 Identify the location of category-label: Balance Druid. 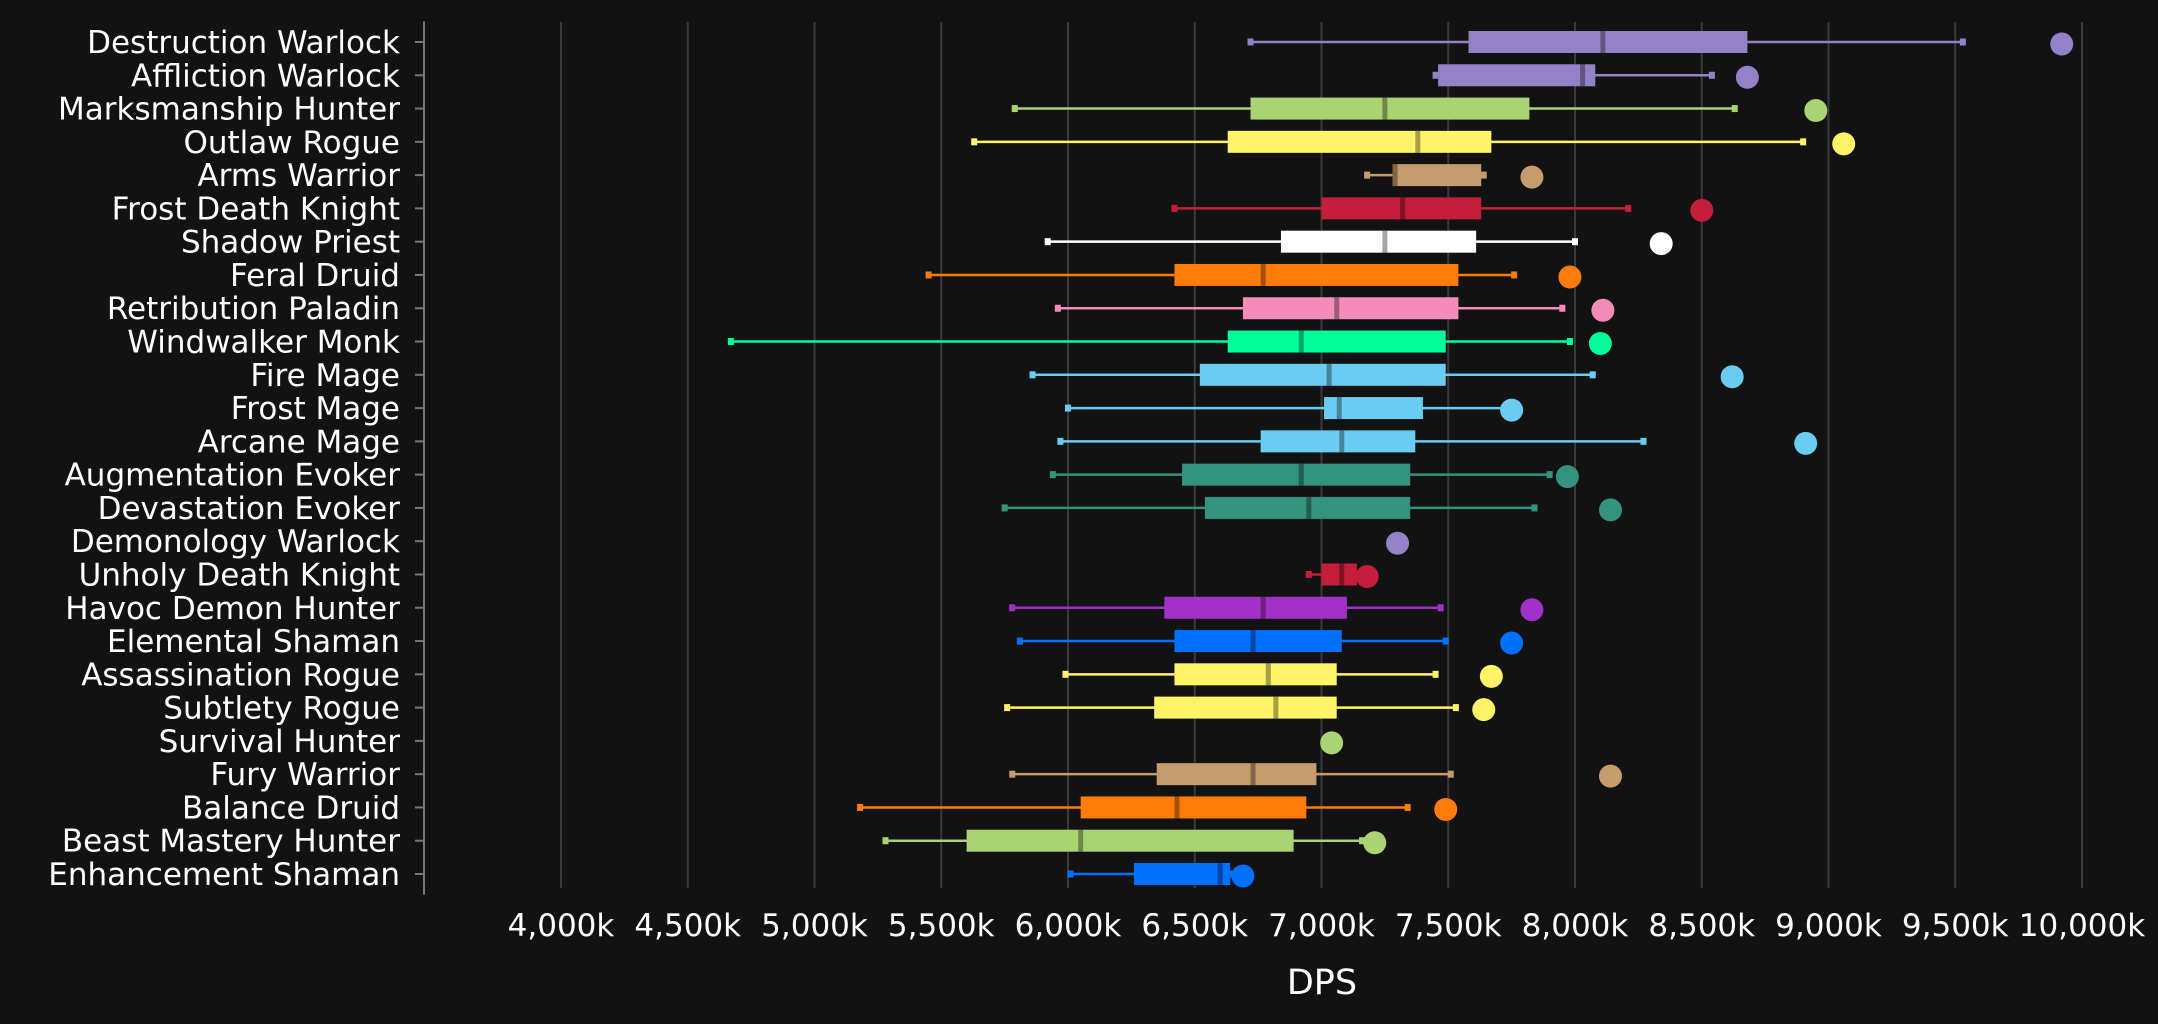
(291, 808).